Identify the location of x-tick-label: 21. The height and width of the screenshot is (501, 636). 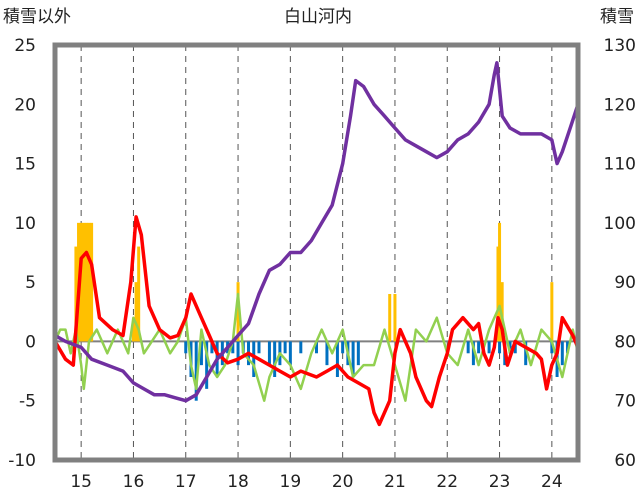
(395, 482).